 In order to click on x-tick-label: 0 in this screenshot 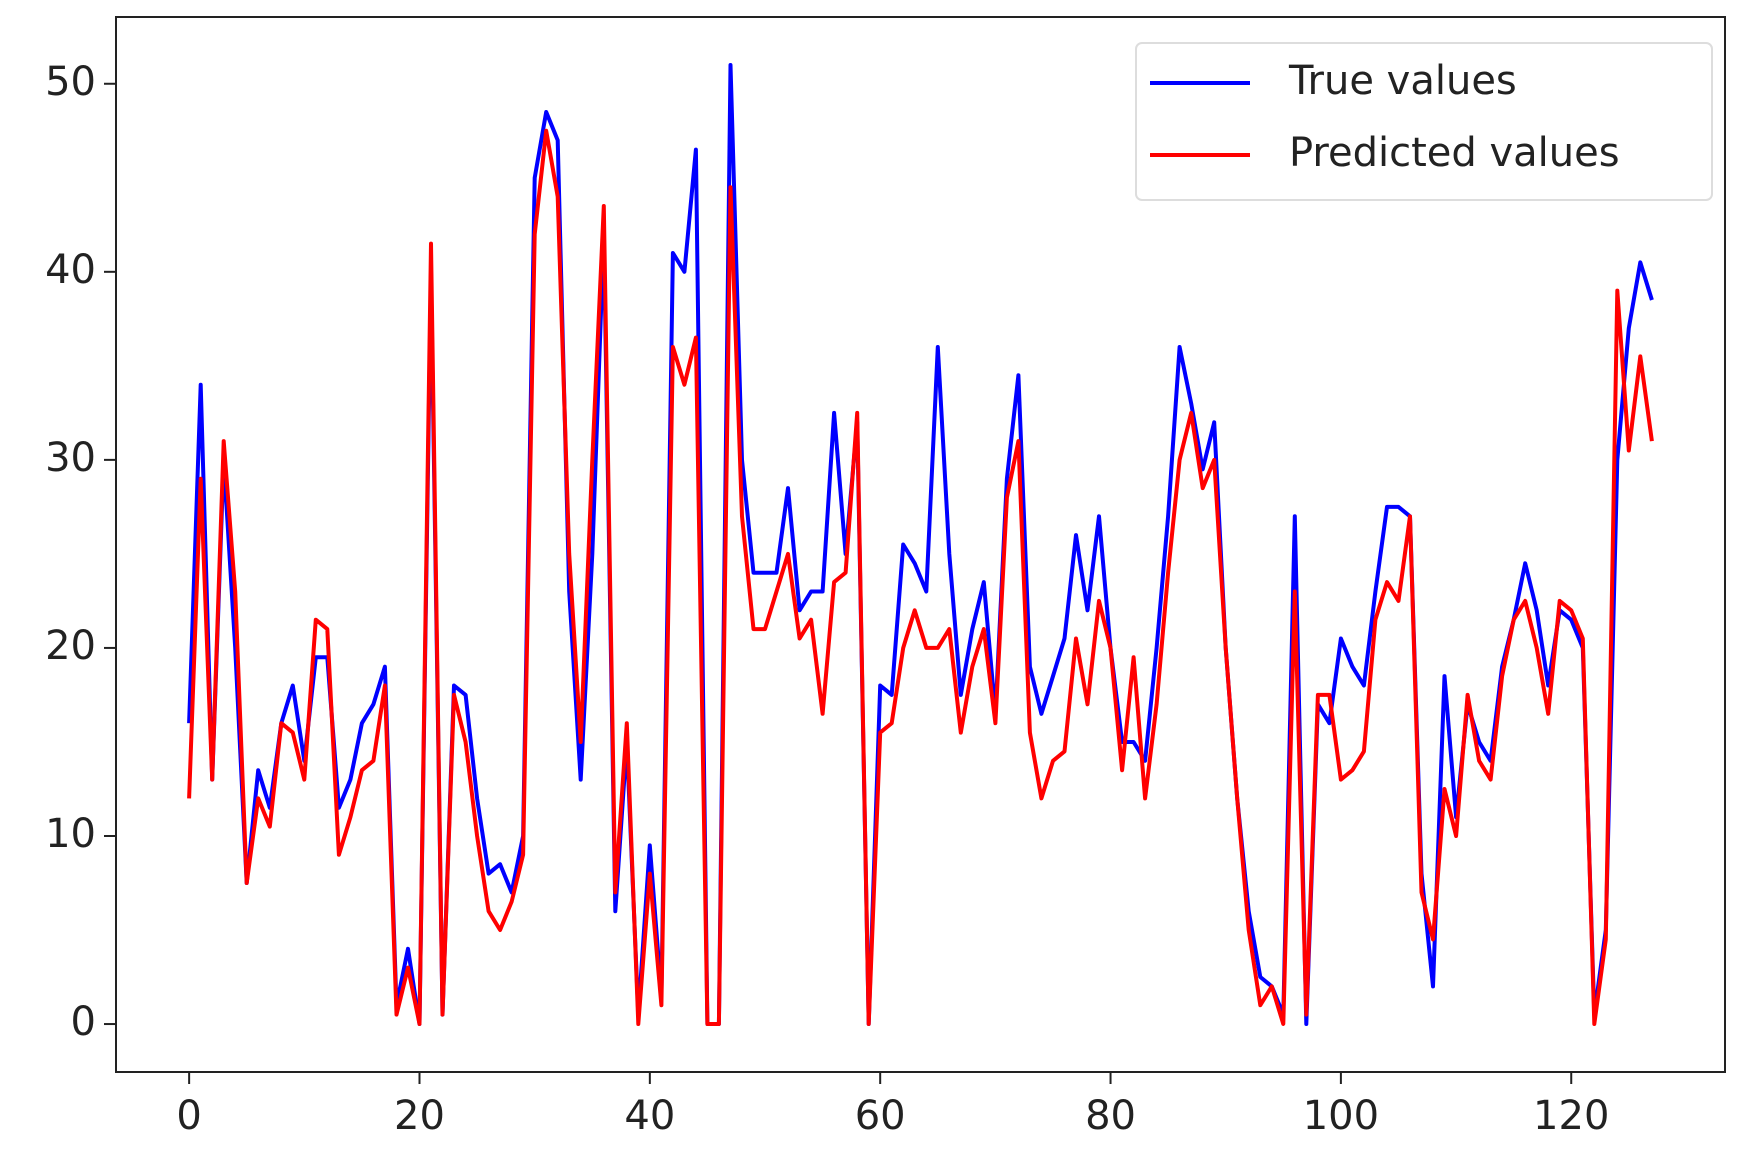, I will do `click(188, 1116)`.